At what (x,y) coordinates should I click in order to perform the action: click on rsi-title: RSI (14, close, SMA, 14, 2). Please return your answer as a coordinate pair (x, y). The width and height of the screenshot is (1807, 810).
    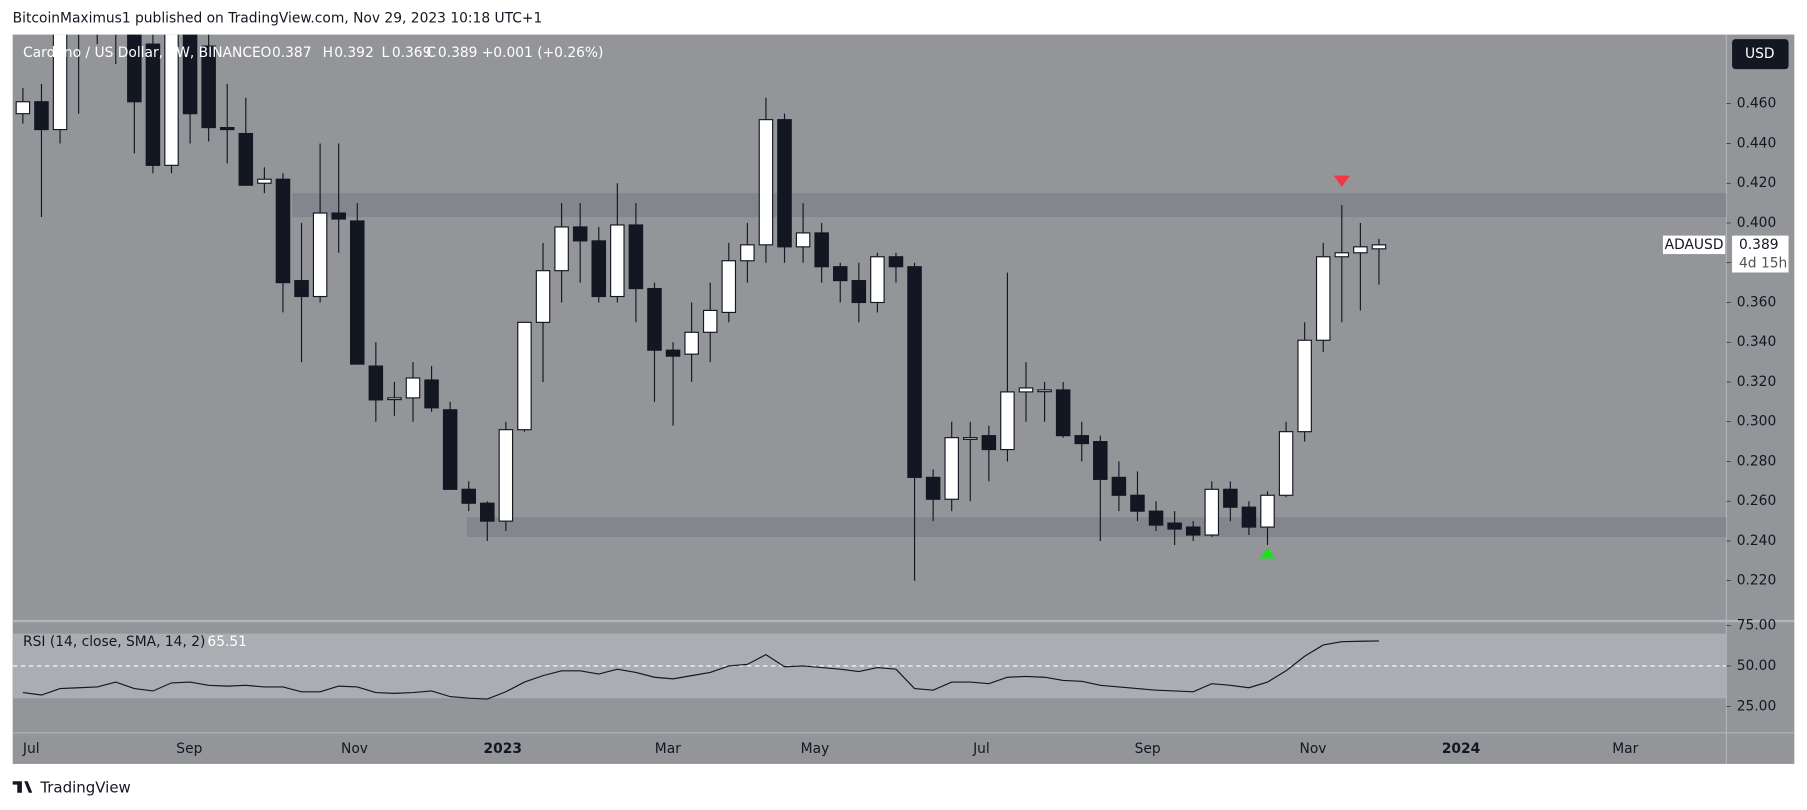
    Looking at the image, I should click on (114, 642).